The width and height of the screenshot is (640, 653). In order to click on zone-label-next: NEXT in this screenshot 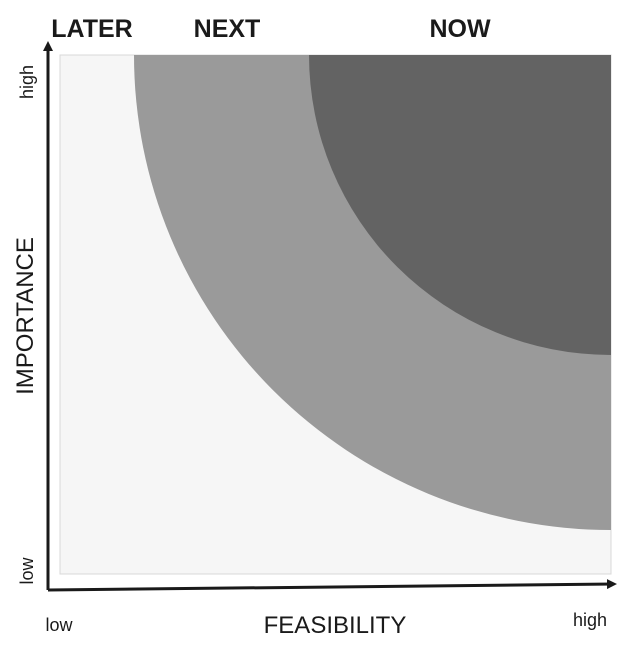, I will do `click(227, 29)`.